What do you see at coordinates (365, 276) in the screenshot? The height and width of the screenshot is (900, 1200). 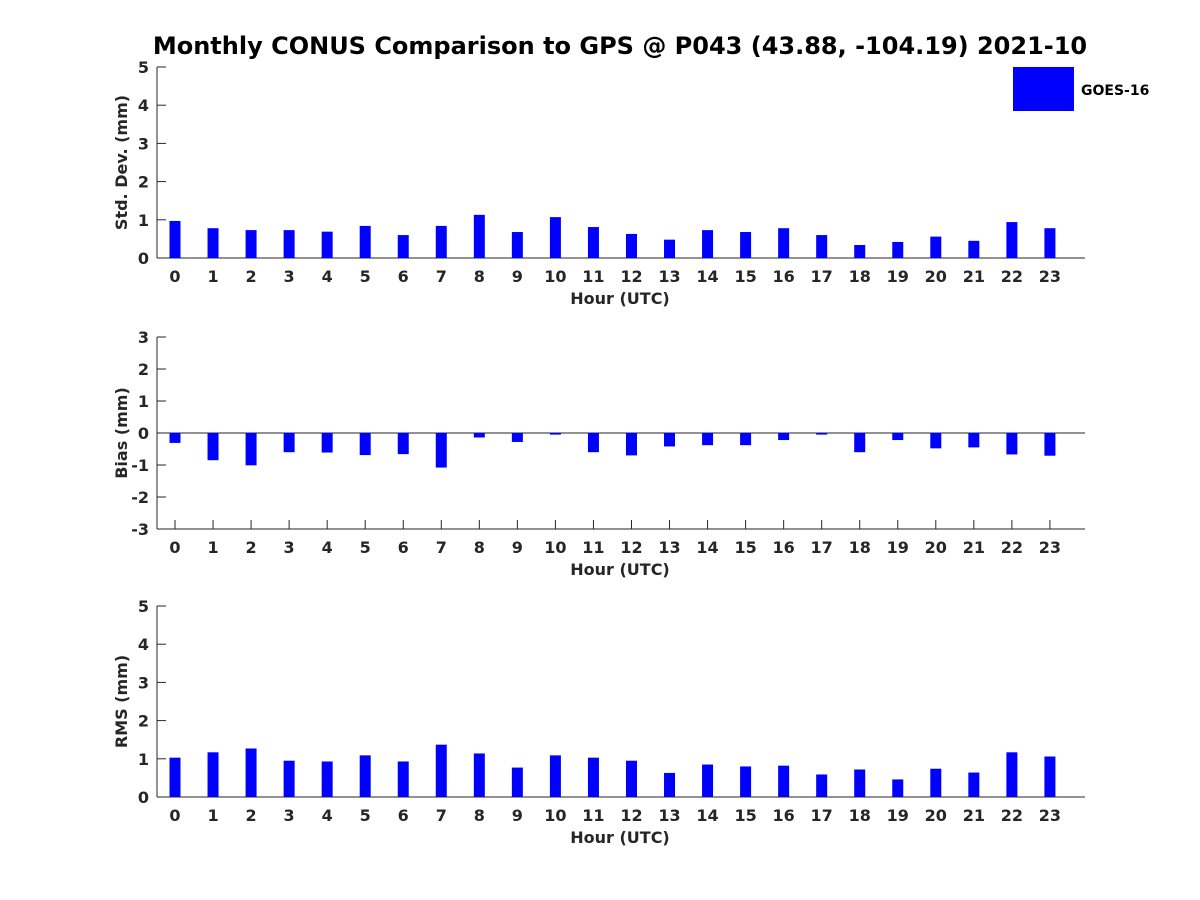 I see `x-tick-label: 5` at bounding box center [365, 276].